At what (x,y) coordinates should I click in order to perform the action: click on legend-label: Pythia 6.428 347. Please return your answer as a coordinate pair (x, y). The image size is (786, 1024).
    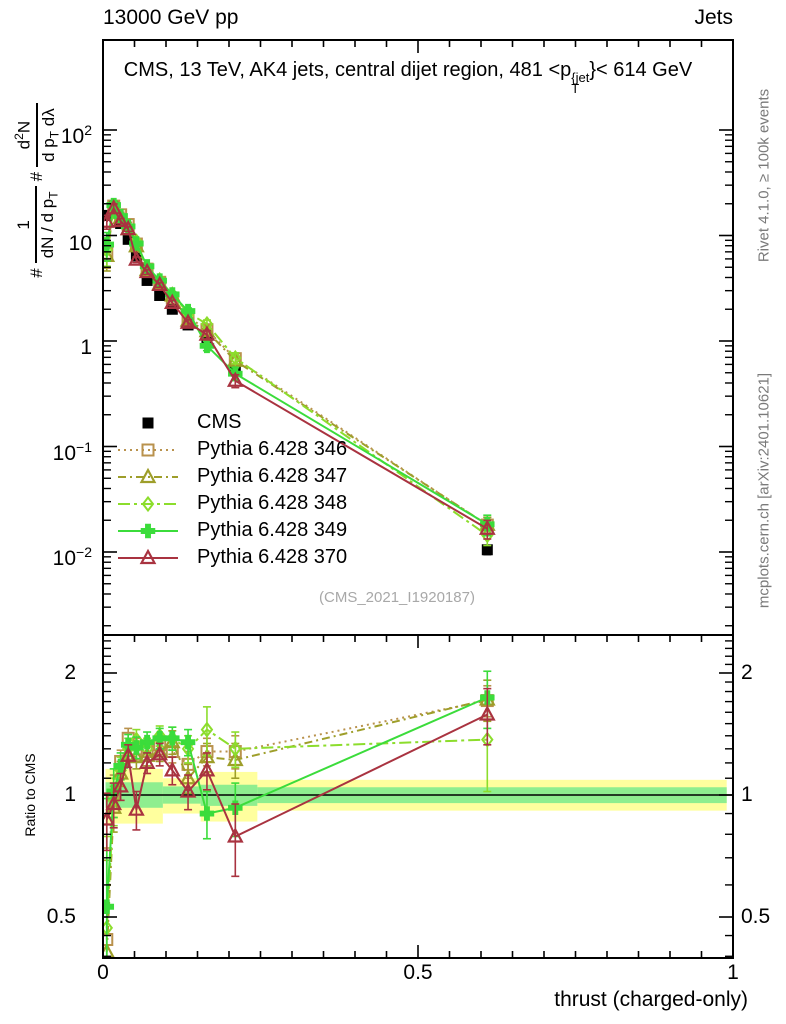
    Looking at the image, I should click on (272, 476).